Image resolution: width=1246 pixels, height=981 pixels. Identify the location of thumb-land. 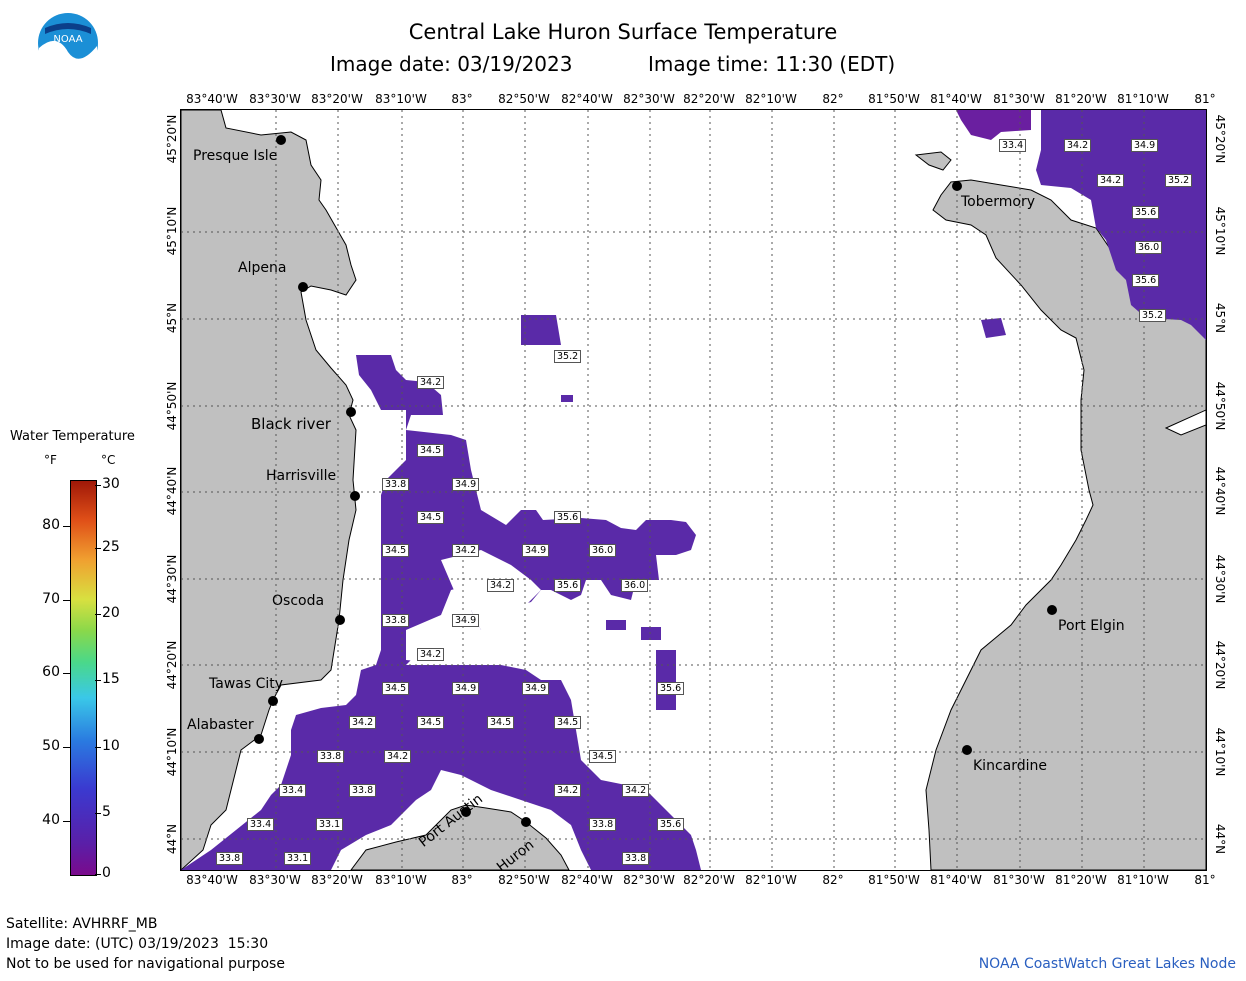
(460, 837).